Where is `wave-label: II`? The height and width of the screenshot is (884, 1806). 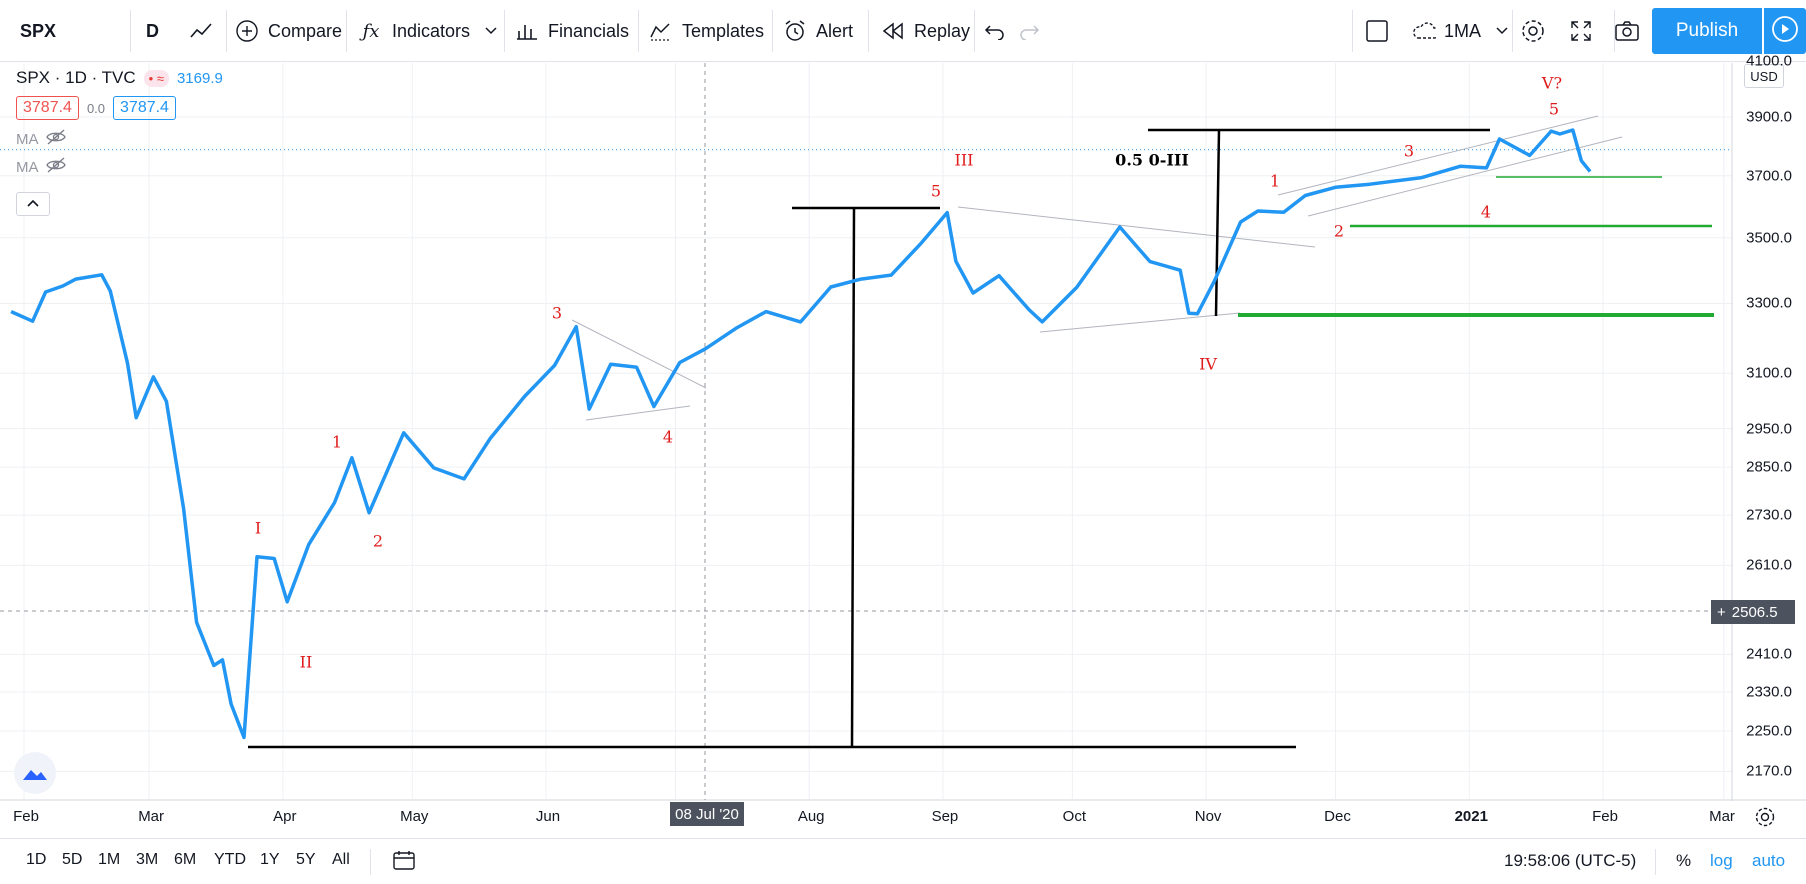
wave-label: II is located at coordinates (306, 662).